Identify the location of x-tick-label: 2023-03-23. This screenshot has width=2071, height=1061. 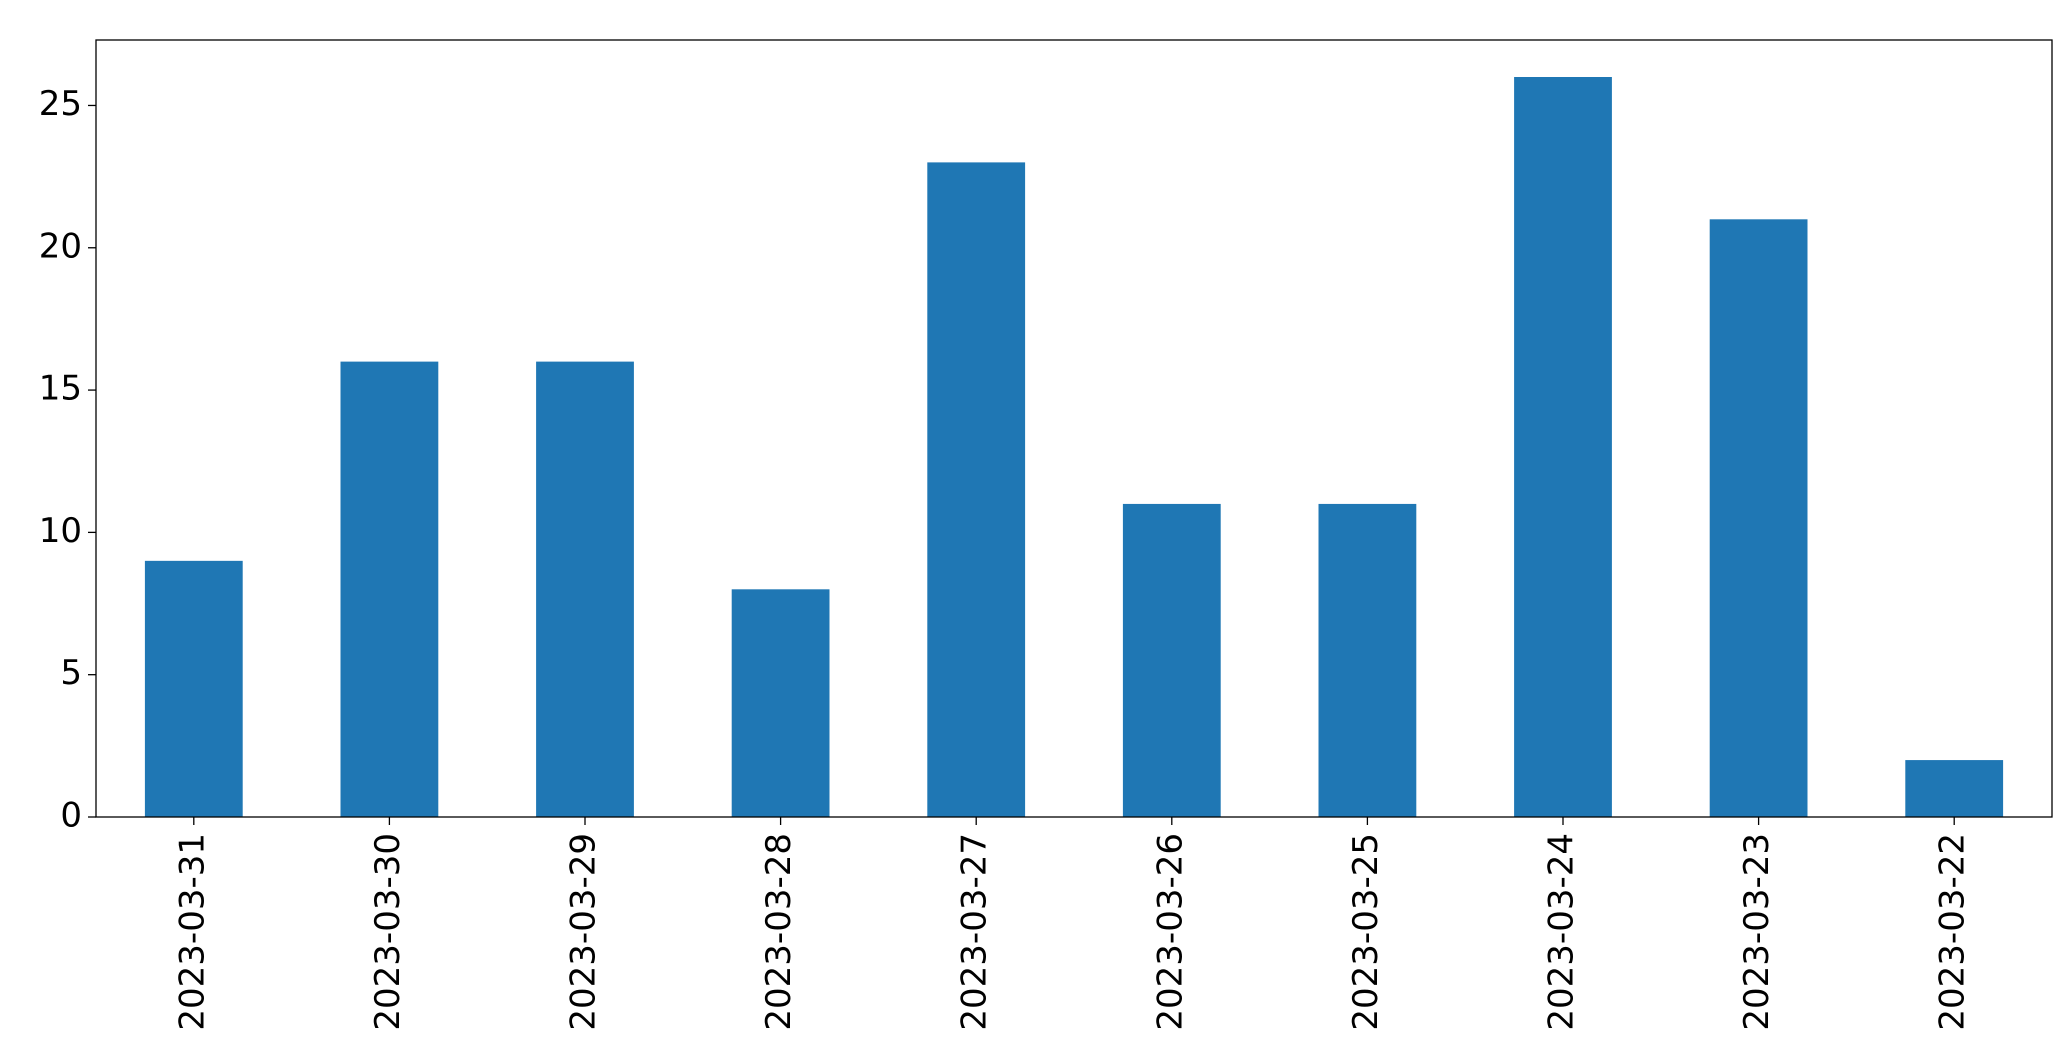
(1757, 932).